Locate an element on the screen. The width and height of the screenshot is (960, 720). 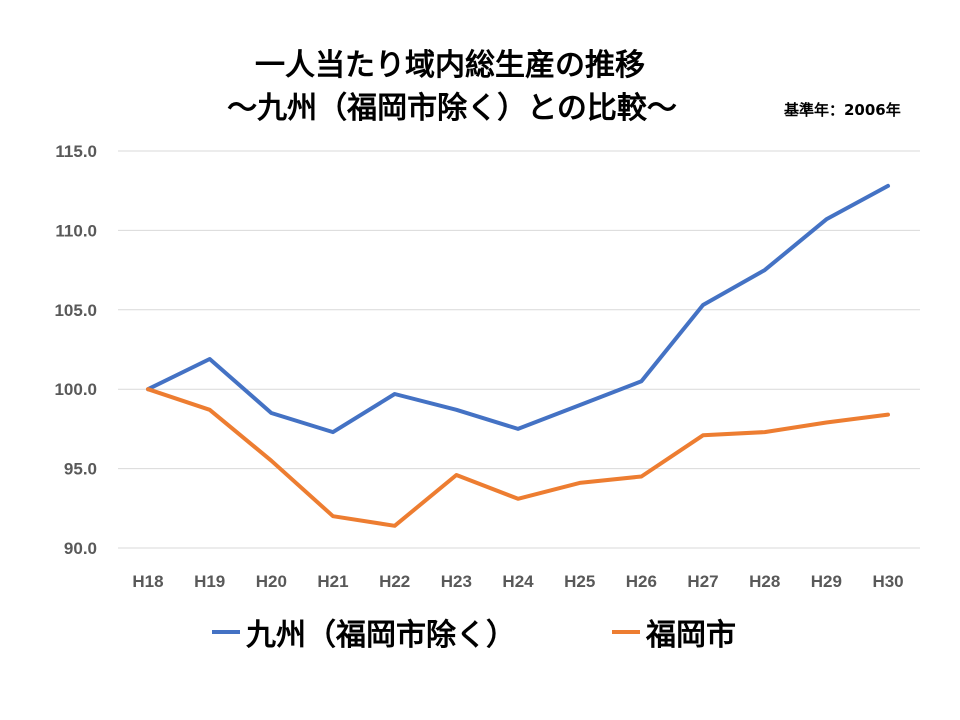
x-tick-label: H24 is located at coordinates (518, 581).